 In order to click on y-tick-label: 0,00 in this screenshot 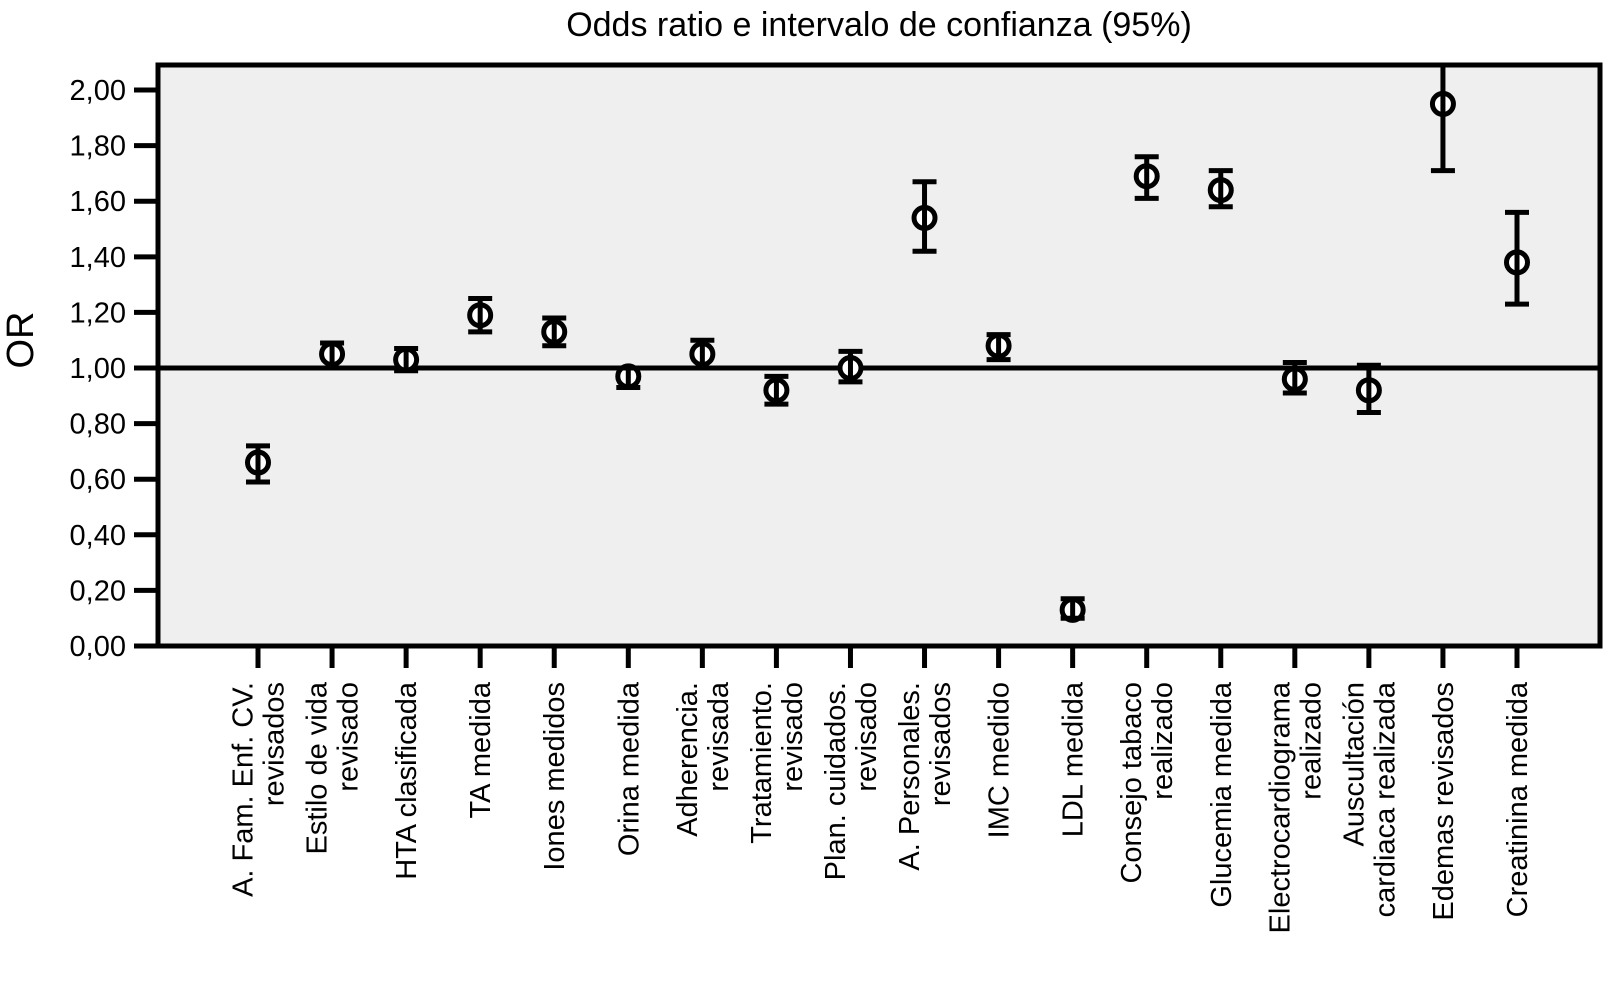, I will do `click(98, 647)`.